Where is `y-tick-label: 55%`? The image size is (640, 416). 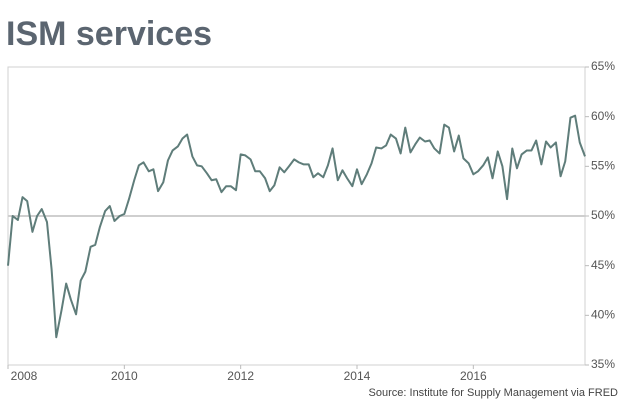 y-tick-label: 55% is located at coordinates (603, 166).